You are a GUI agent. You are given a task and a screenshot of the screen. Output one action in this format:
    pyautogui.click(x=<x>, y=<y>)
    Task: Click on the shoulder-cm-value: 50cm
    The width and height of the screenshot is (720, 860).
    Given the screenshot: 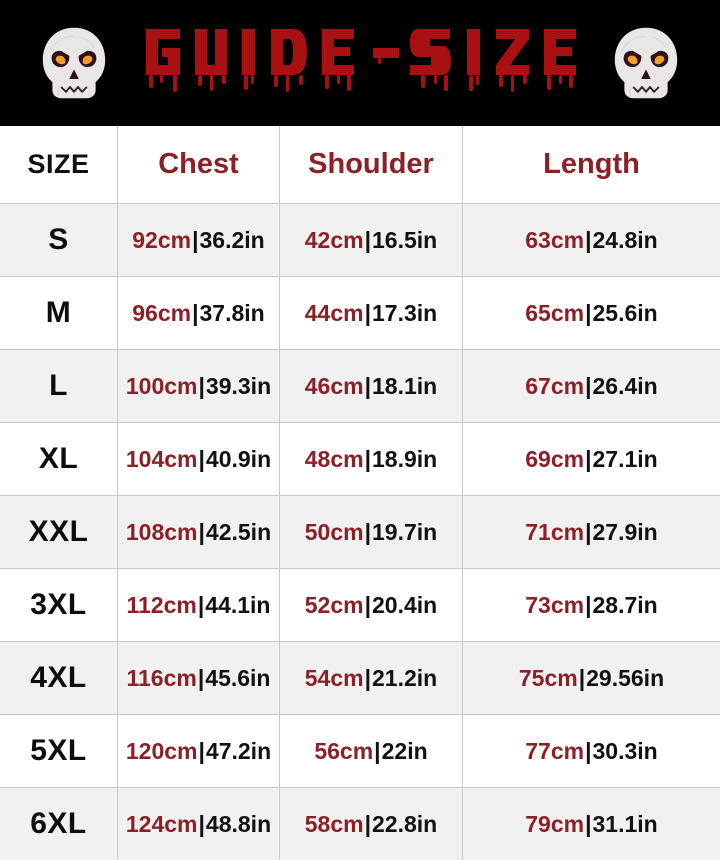 What is the action you would take?
    pyautogui.click(x=334, y=531)
    